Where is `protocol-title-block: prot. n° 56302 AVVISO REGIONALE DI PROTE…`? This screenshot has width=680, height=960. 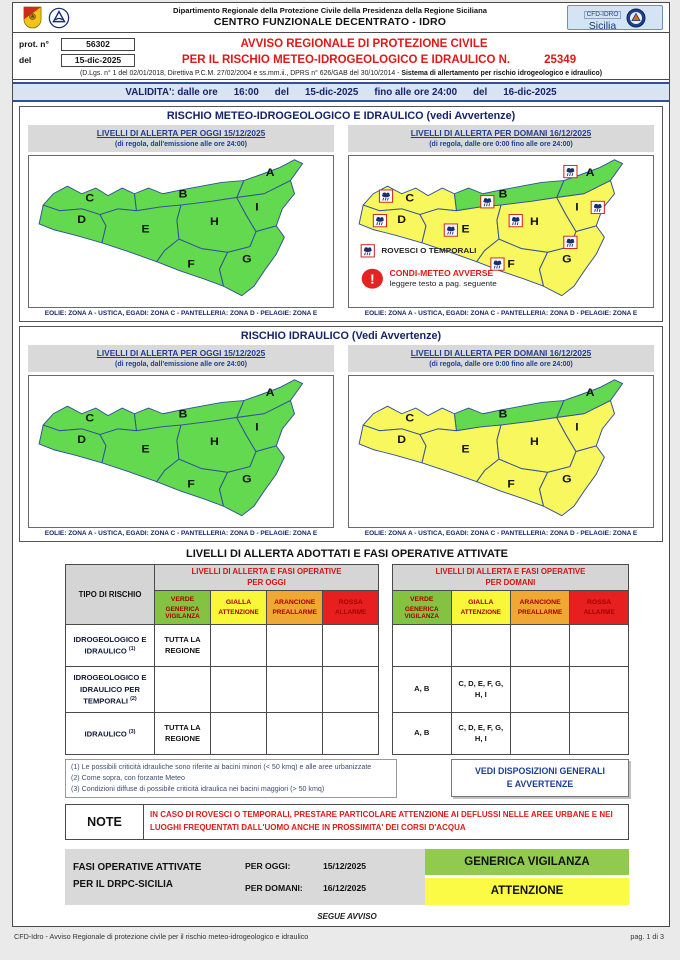 protocol-title-block: prot. n° 56302 AVVISO REGIONALE DI PROTE… is located at coordinates (341, 56).